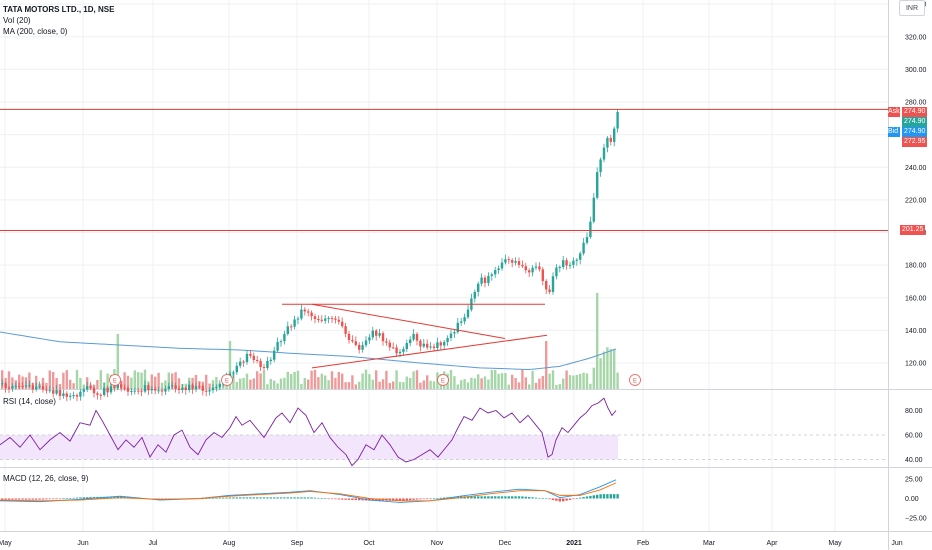 This screenshot has height=550, width=932. I want to click on rsi-axis-tick-label: 40.00, so click(914, 460).